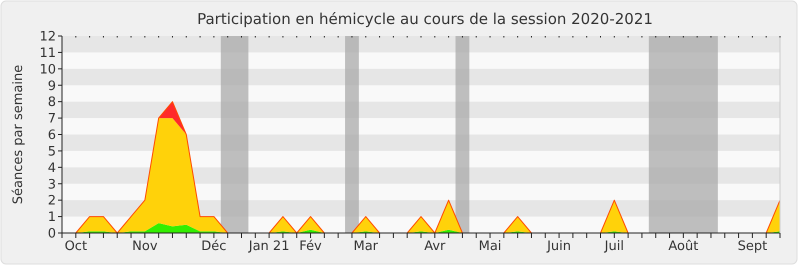 This screenshot has height=267, width=800. What do you see at coordinates (753, 246) in the screenshot?
I see `x-tick-label: Sept` at bounding box center [753, 246].